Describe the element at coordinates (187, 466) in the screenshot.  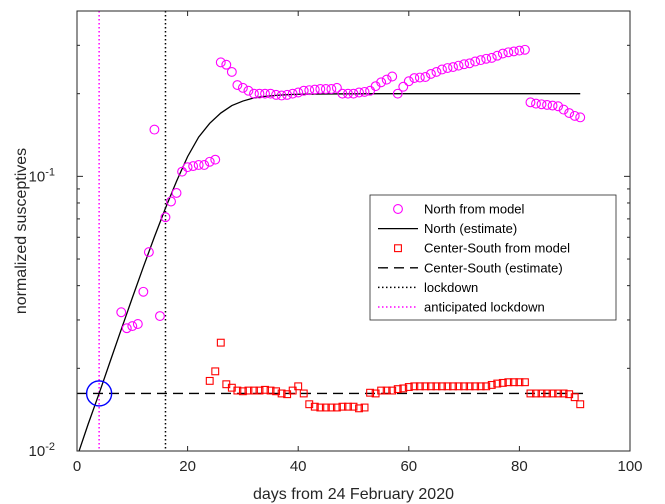
I see `x-tick-label: 20` at that location.